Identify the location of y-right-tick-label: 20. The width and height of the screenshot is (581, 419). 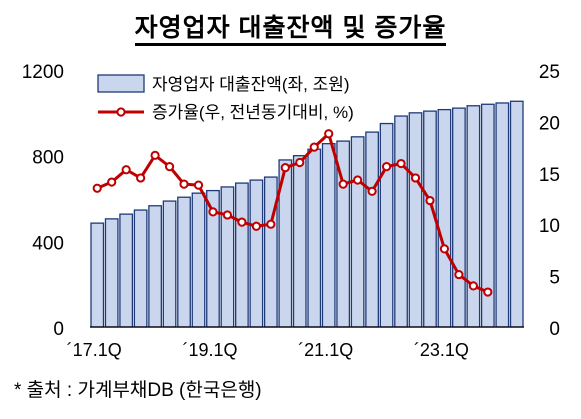
(549, 123).